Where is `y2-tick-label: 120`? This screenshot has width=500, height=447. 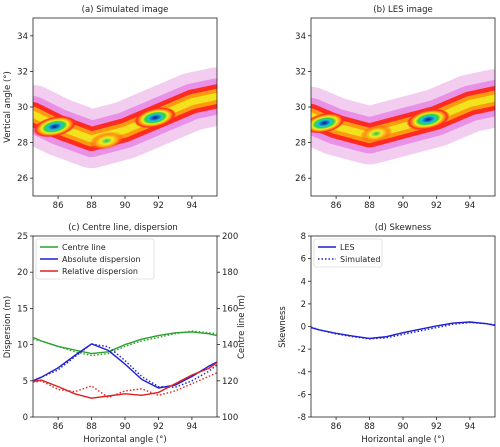 y2-tick-label: 120 is located at coordinates (230, 382).